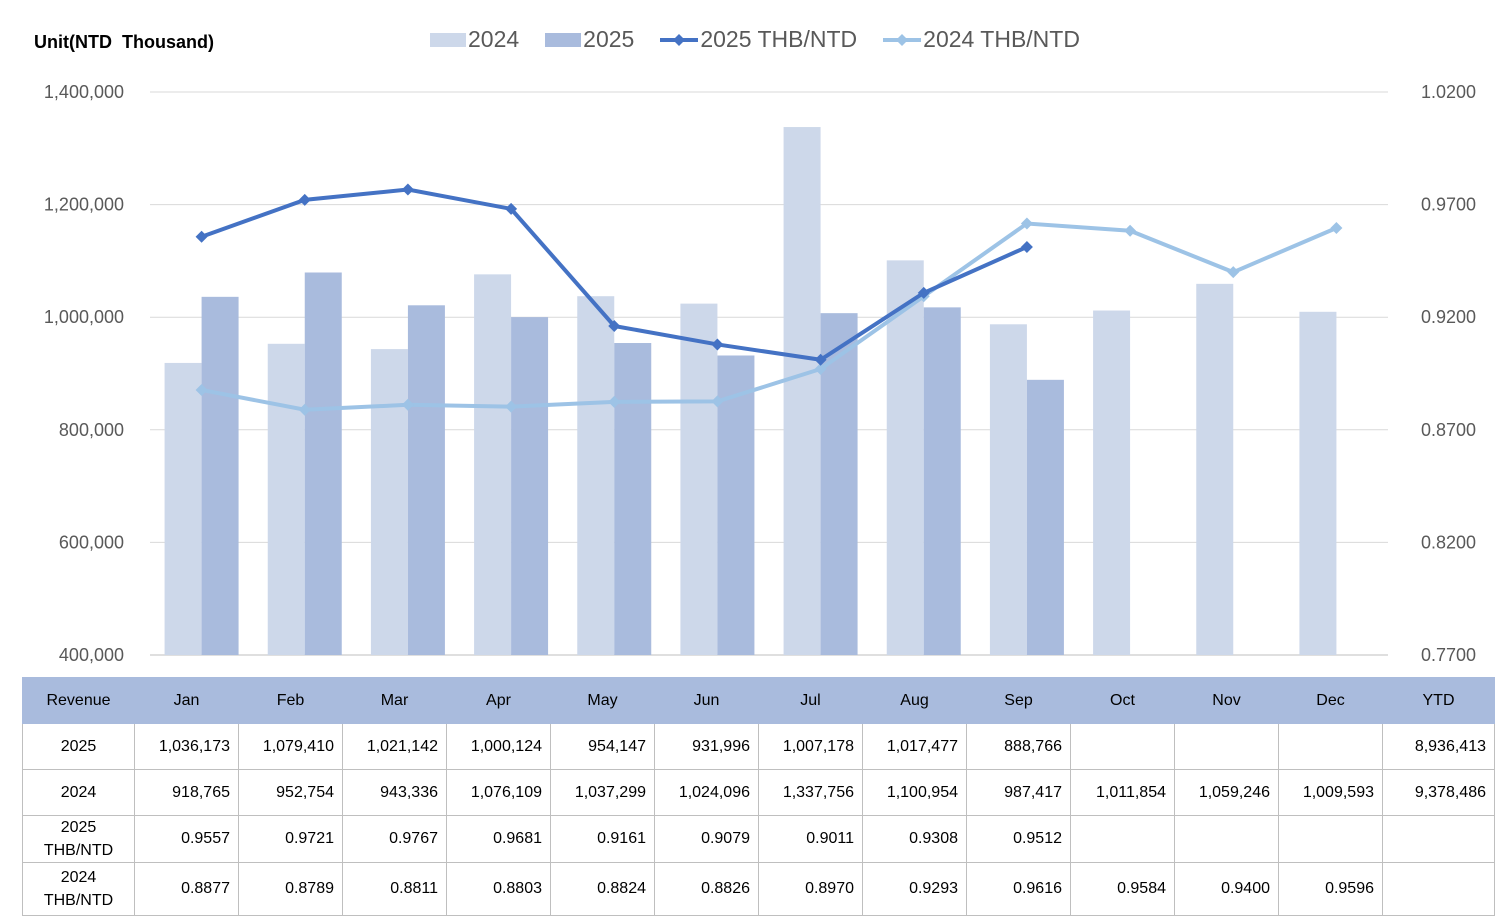  I want to click on marker-2024-THB-NTD-Oct, so click(1130, 230).